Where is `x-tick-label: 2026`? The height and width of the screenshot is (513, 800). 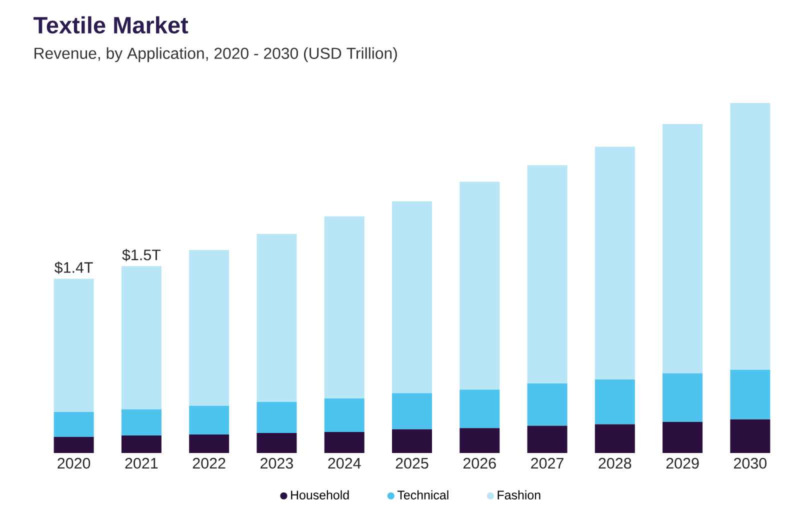 x-tick-label: 2026 is located at coordinates (479, 463).